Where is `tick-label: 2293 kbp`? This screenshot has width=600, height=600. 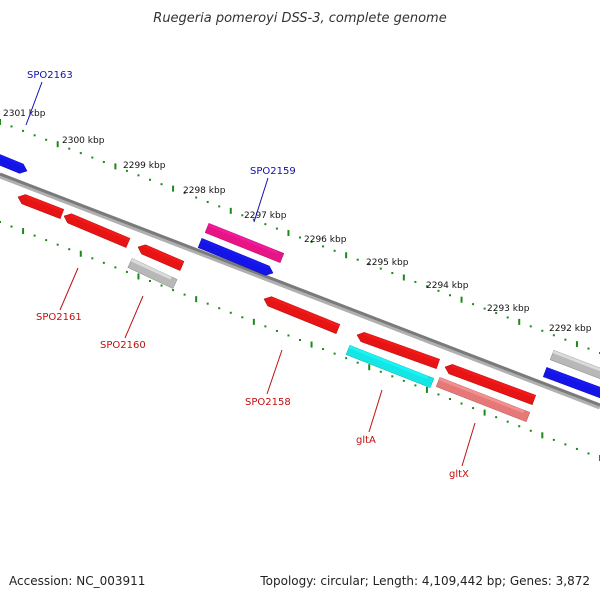 tick-label: 2293 kbp is located at coordinates (508, 309).